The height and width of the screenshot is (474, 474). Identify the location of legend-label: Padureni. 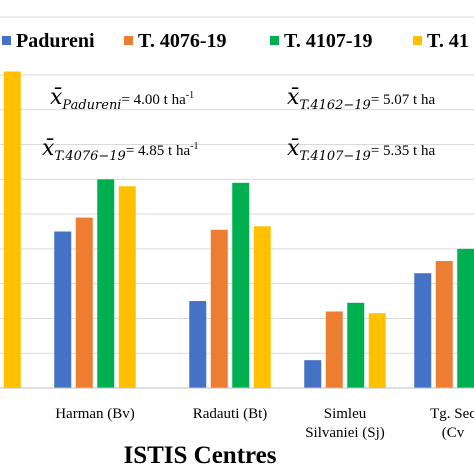
(55, 41).